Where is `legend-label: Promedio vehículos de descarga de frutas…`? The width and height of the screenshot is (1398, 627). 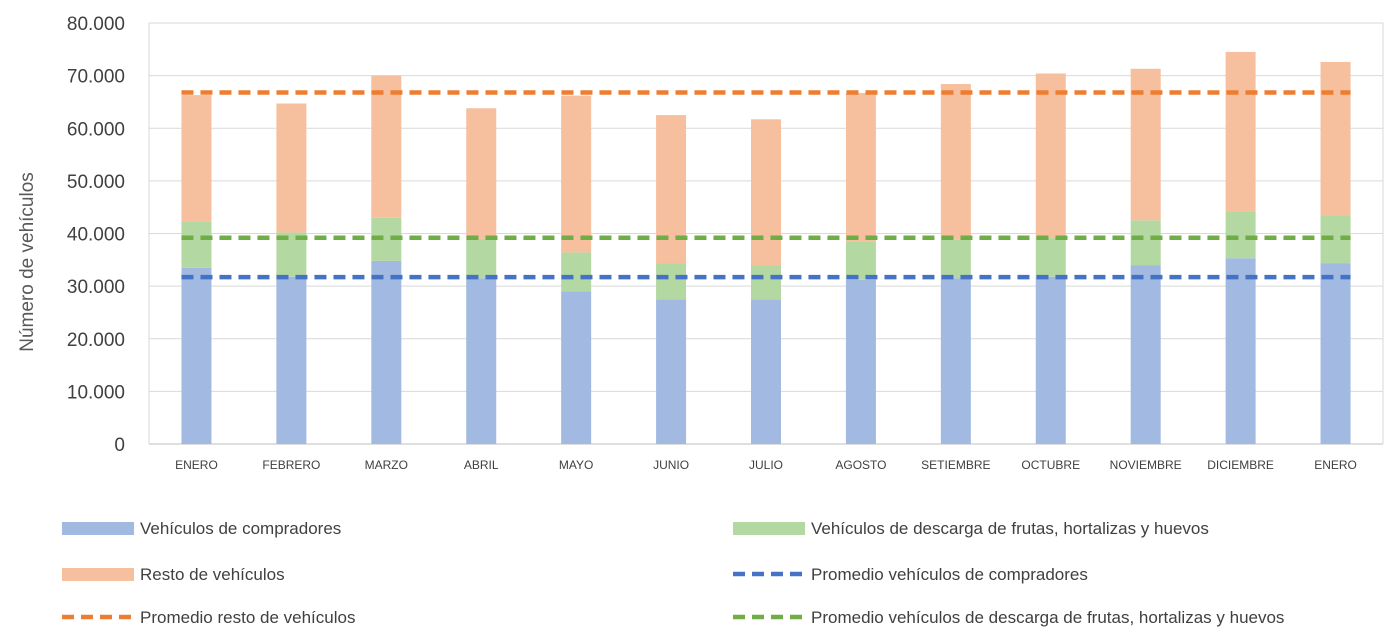 legend-label: Promedio vehículos de descarga de frutas… is located at coordinates (1047, 617).